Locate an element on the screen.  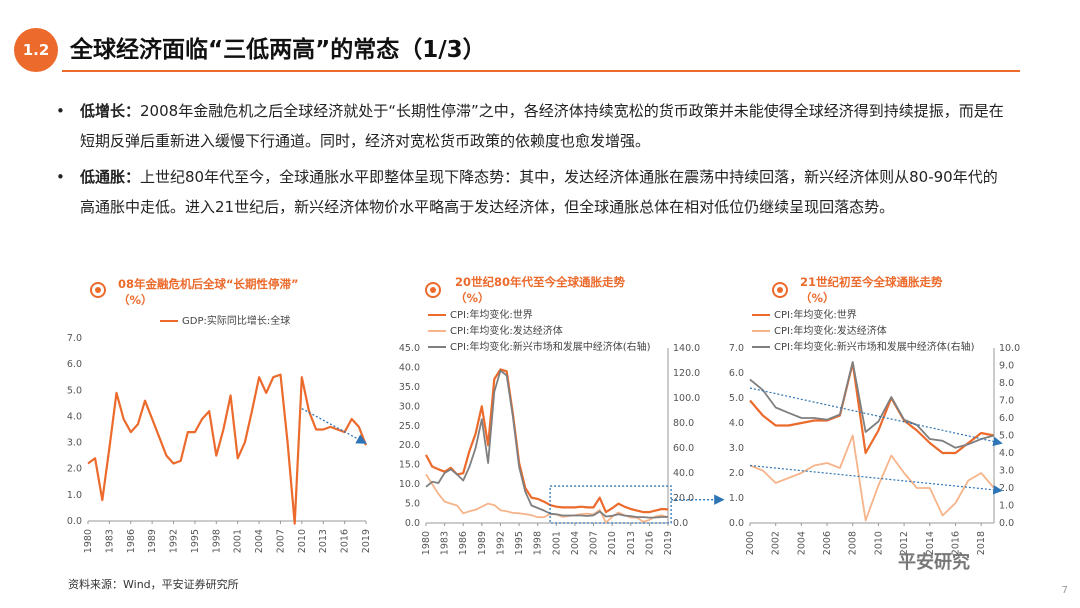
highlight-box is located at coordinates (610, 504).